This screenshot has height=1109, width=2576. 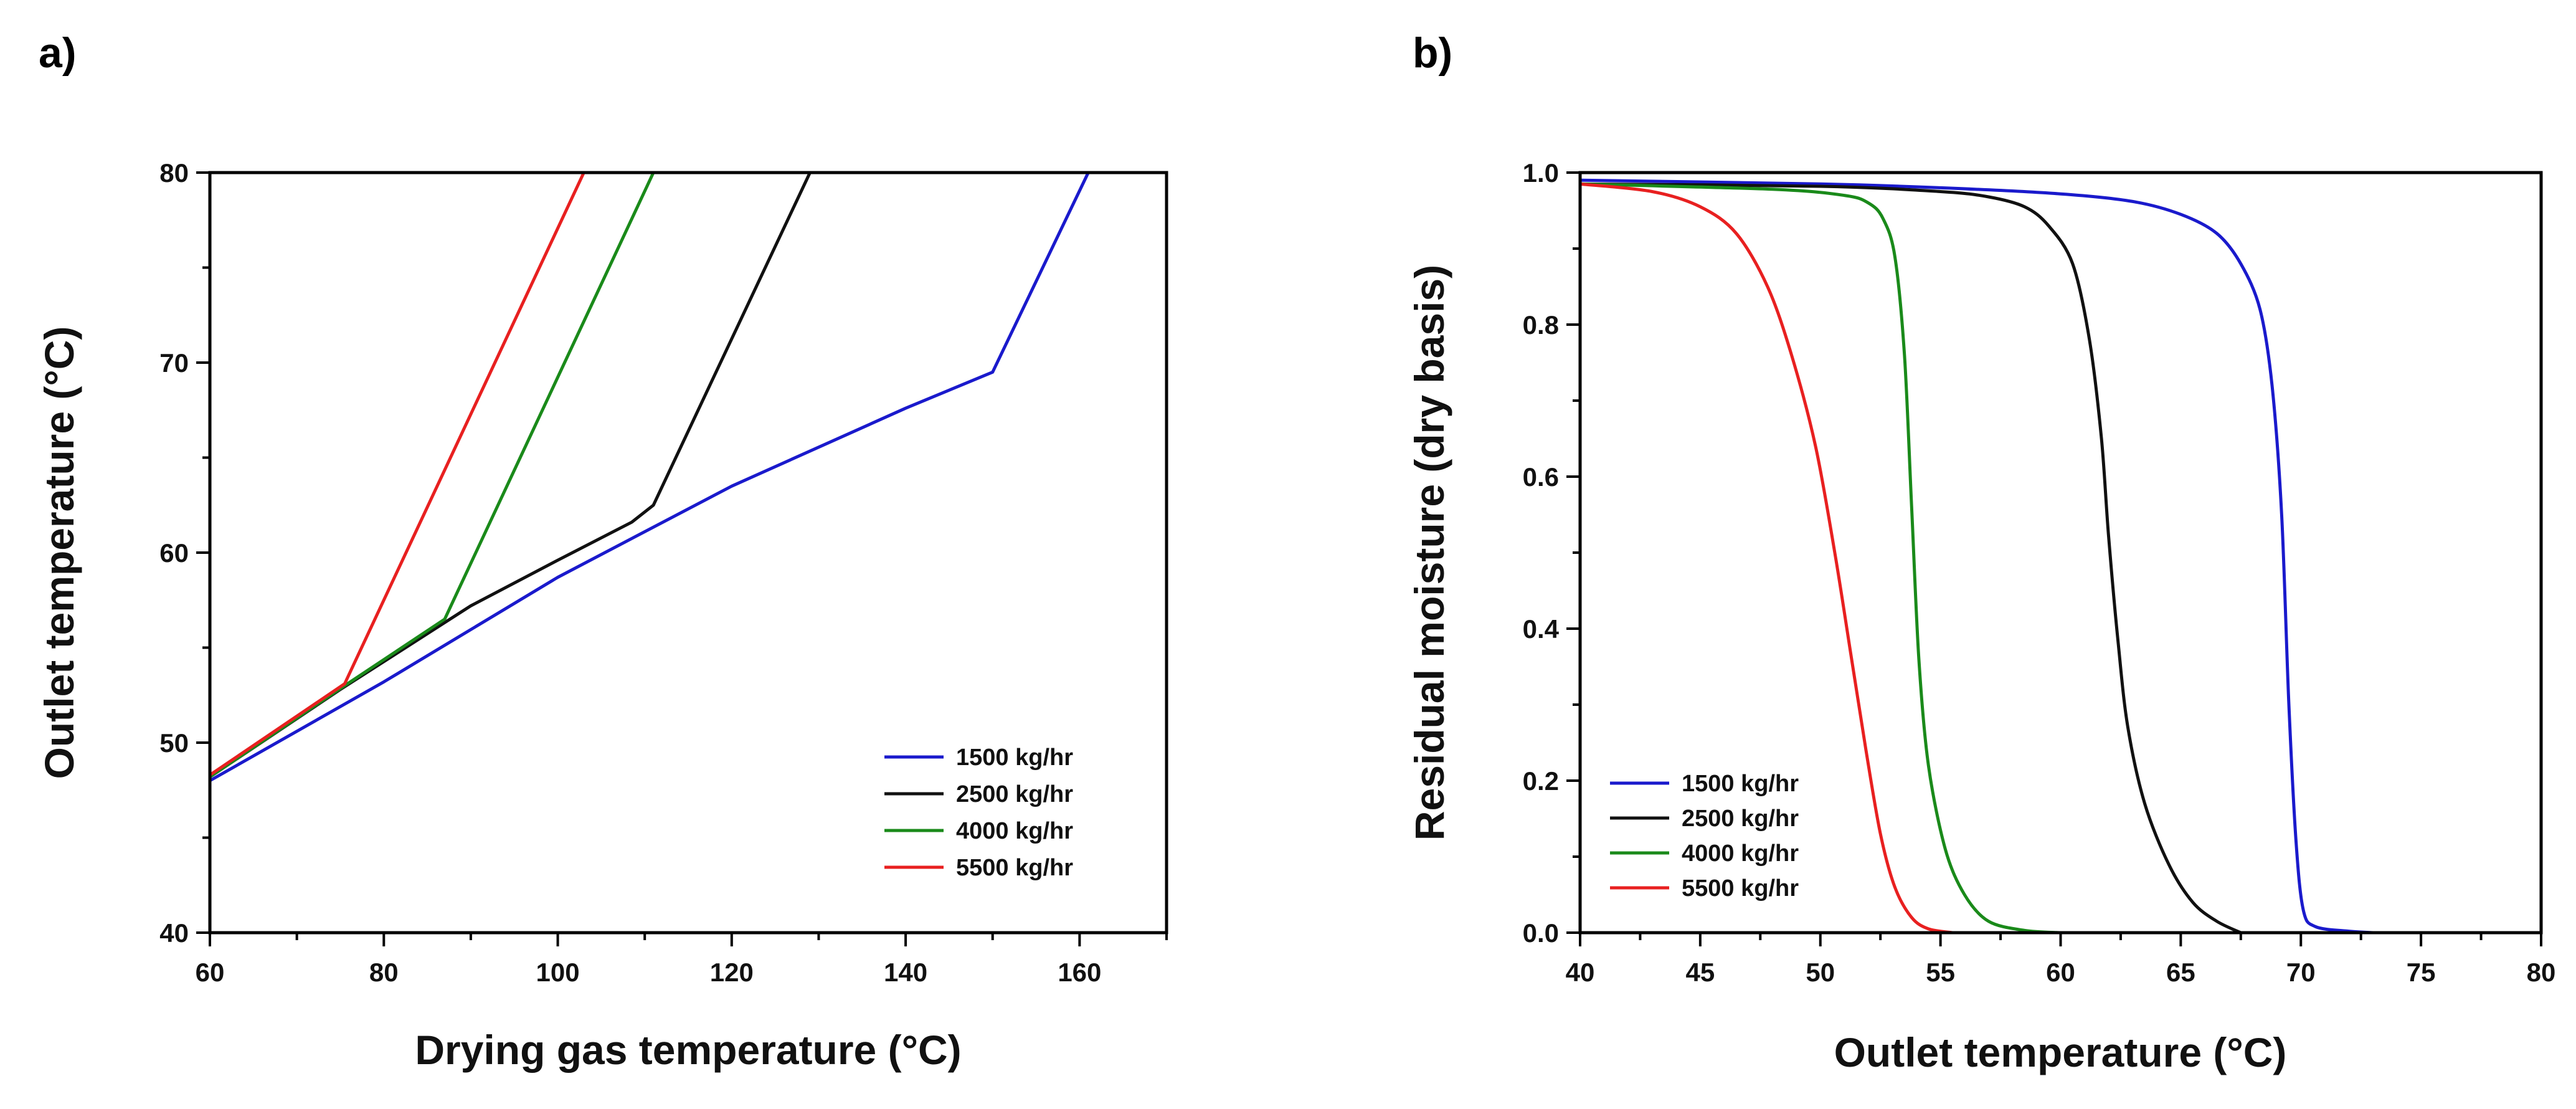 What do you see at coordinates (1079, 972) in the screenshot?
I see `x-tick-label: 160` at bounding box center [1079, 972].